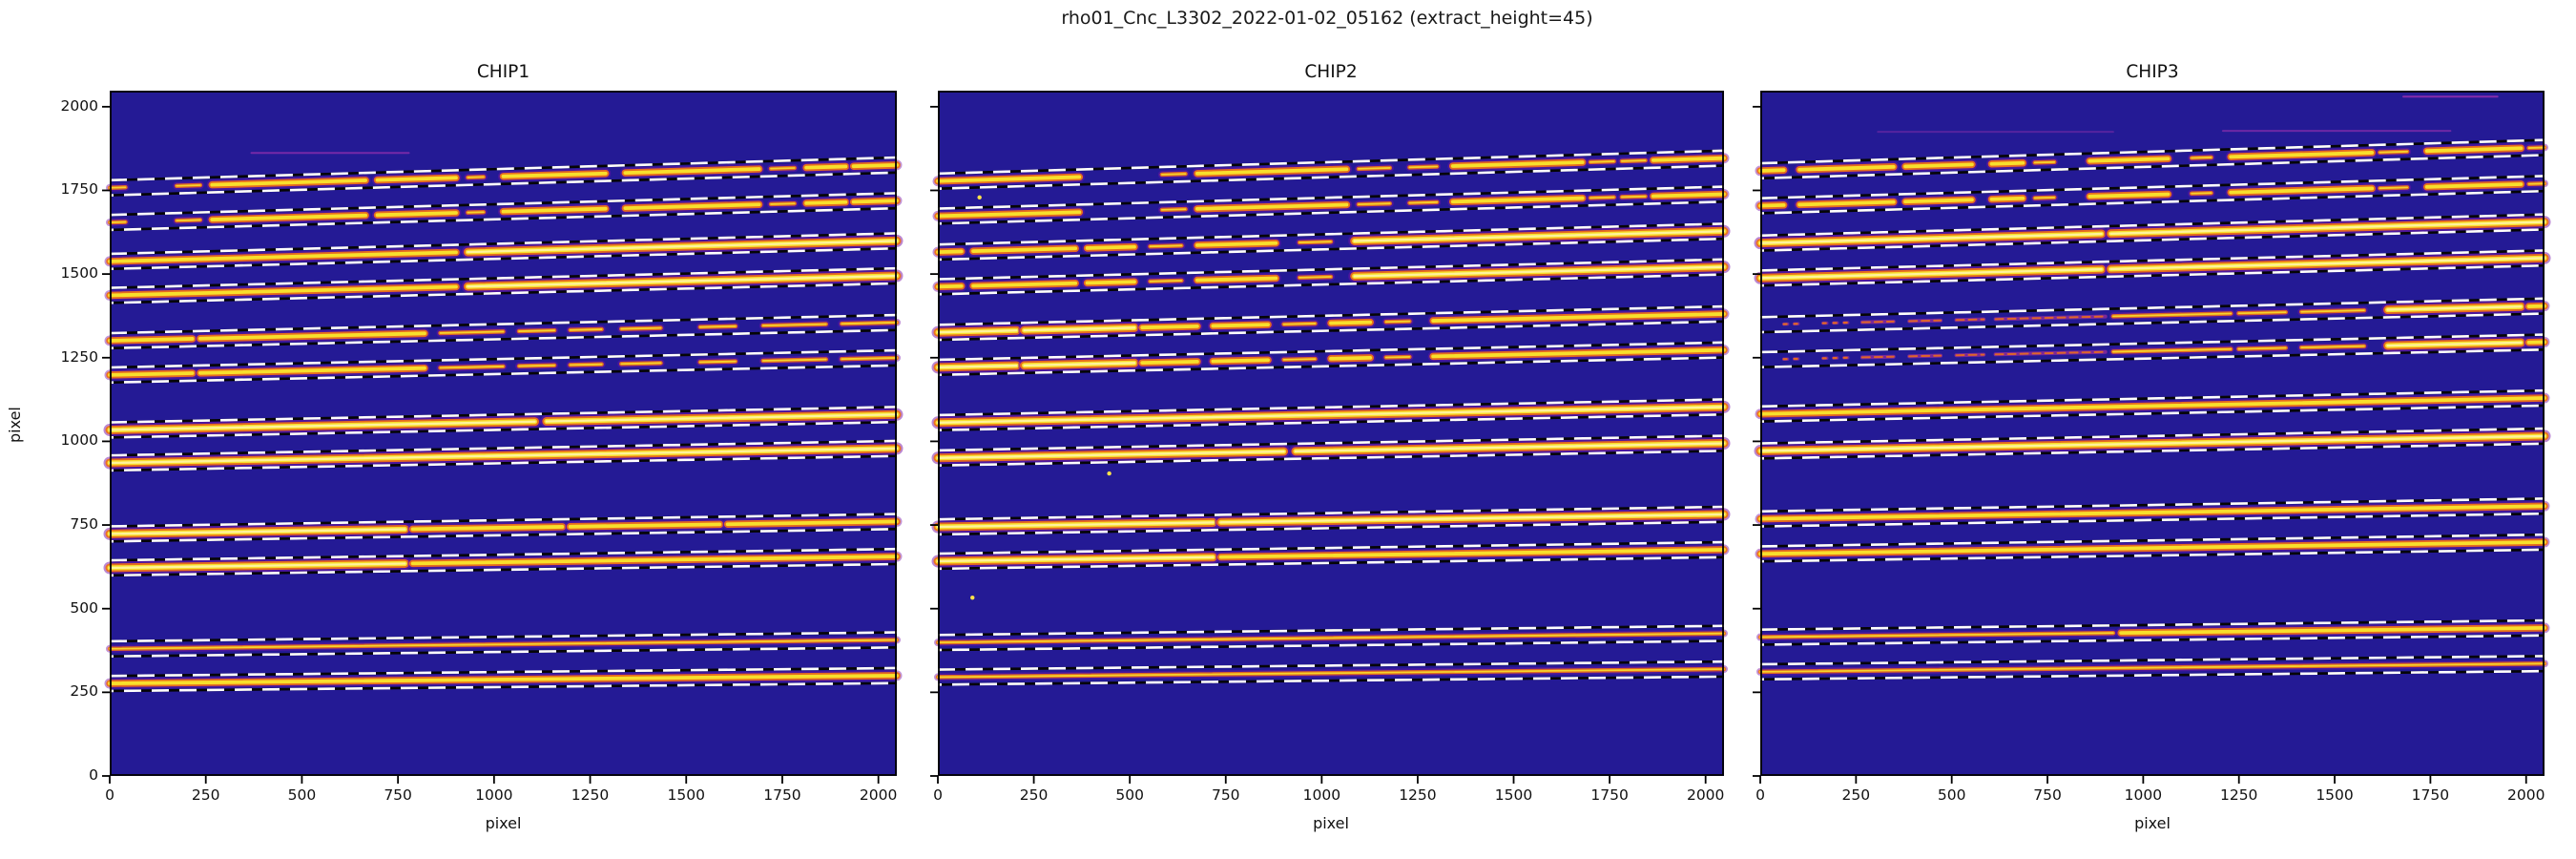  What do you see at coordinates (938, 795) in the screenshot?
I see `x-tick-label: 0` at bounding box center [938, 795].